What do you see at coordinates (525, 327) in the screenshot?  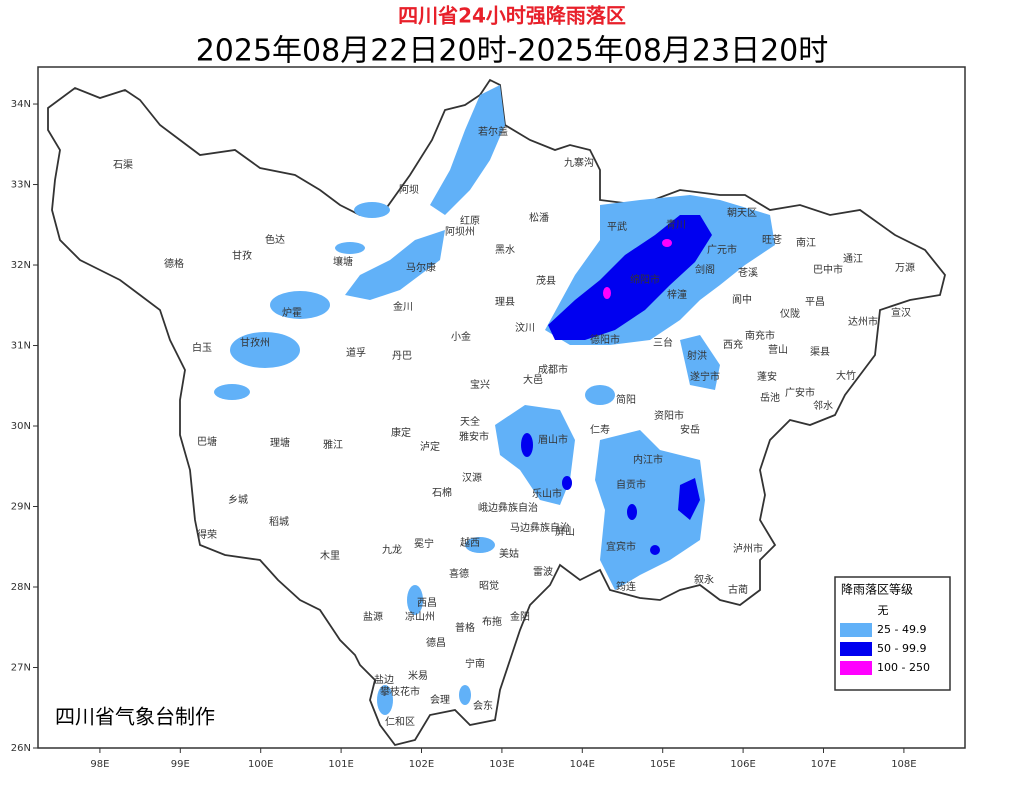 I see `place-label: 汶川` at bounding box center [525, 327].